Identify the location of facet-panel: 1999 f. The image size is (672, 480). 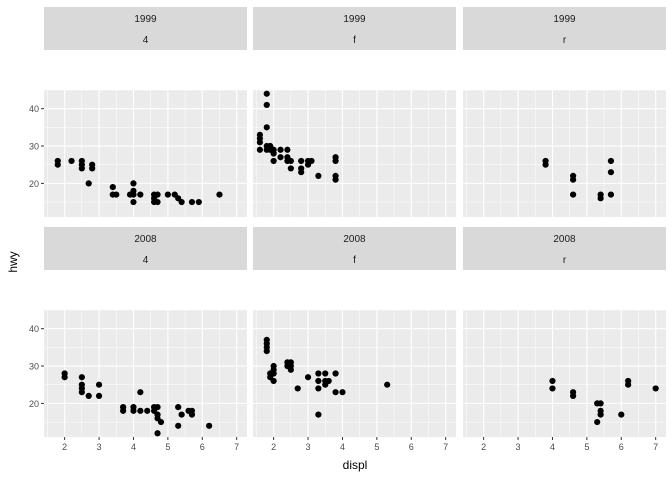
(354, 112).